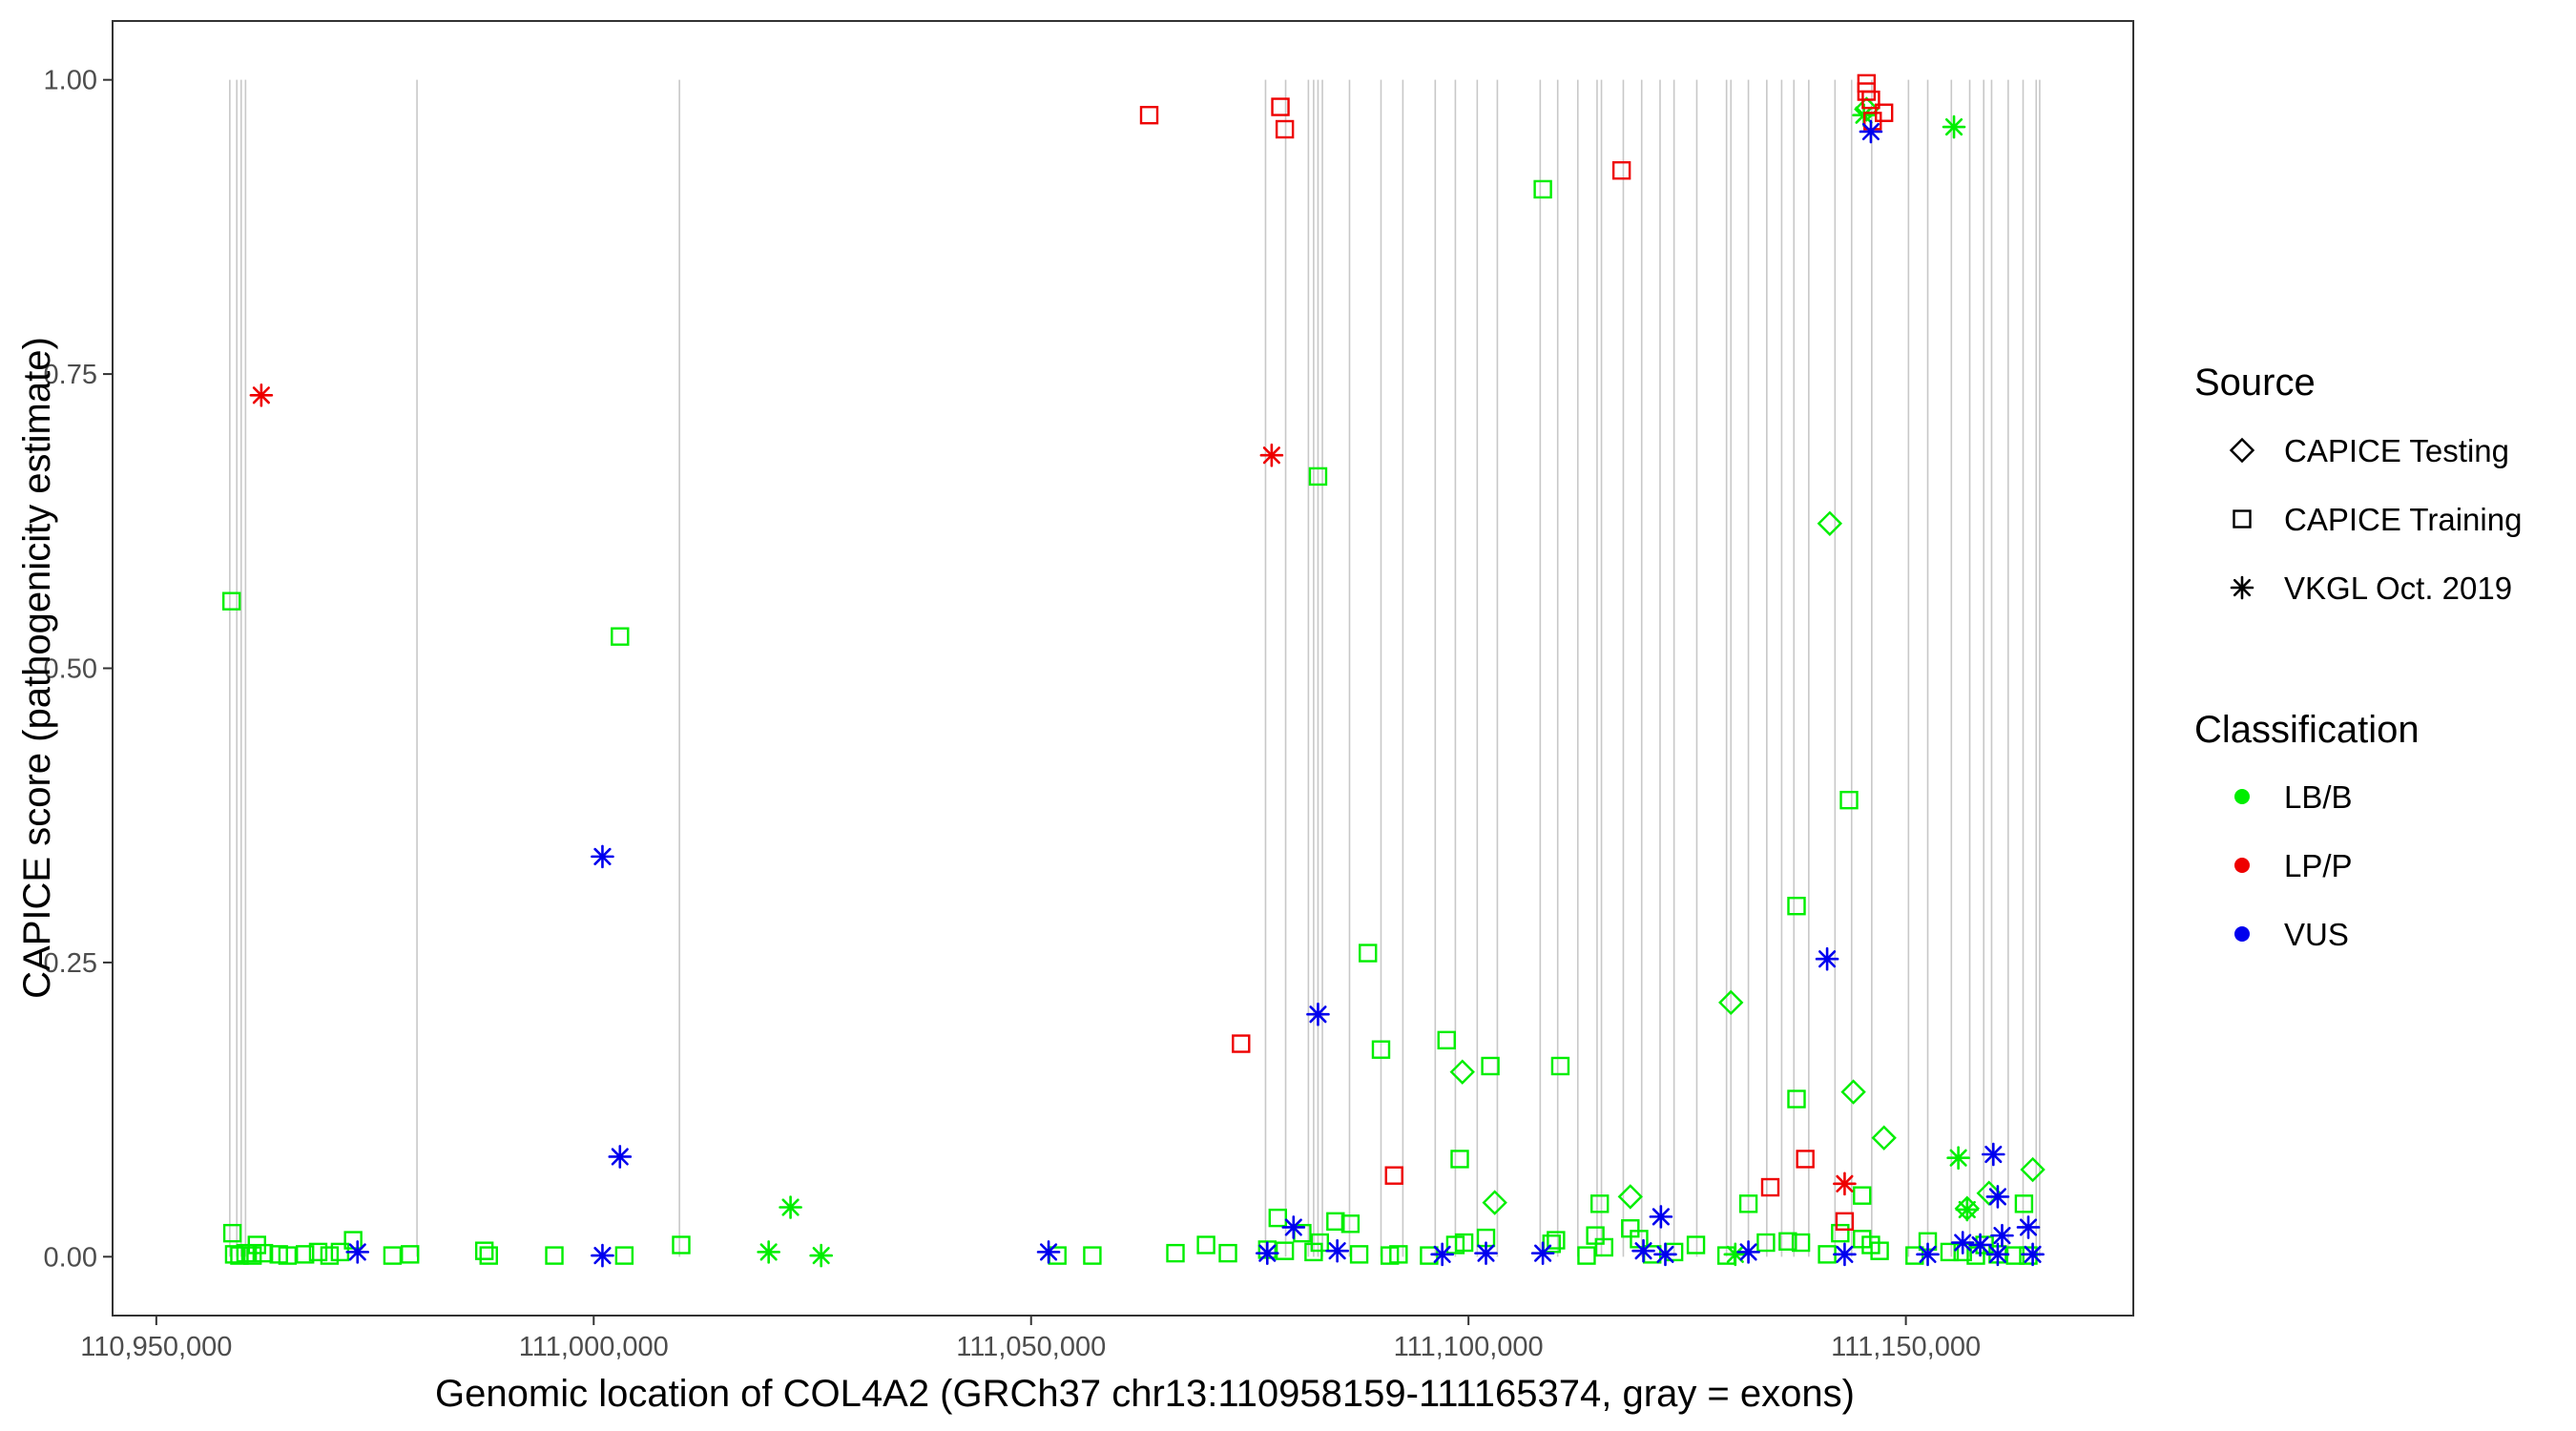  Describe the element at coordinates (2316, 935) in the screenshot. I see `legend-label: VUS` at that location.